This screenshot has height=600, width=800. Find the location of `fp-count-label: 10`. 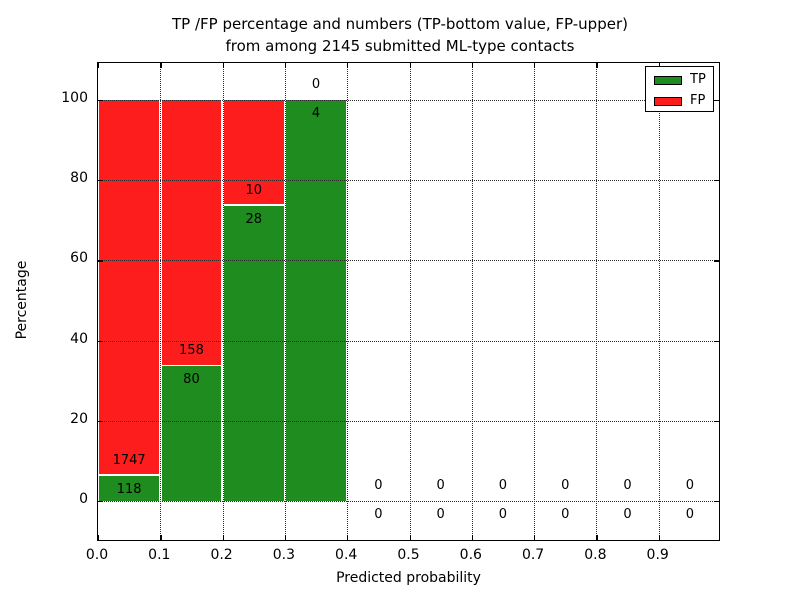

fp-count-label: 10 is located at coordinates (254, 190).